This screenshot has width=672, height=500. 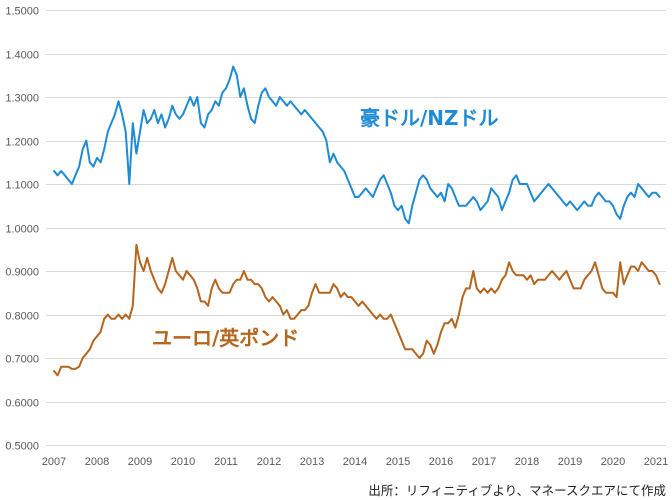 I want to click on x-tick-label: 2008, so click(x=97, y=462).